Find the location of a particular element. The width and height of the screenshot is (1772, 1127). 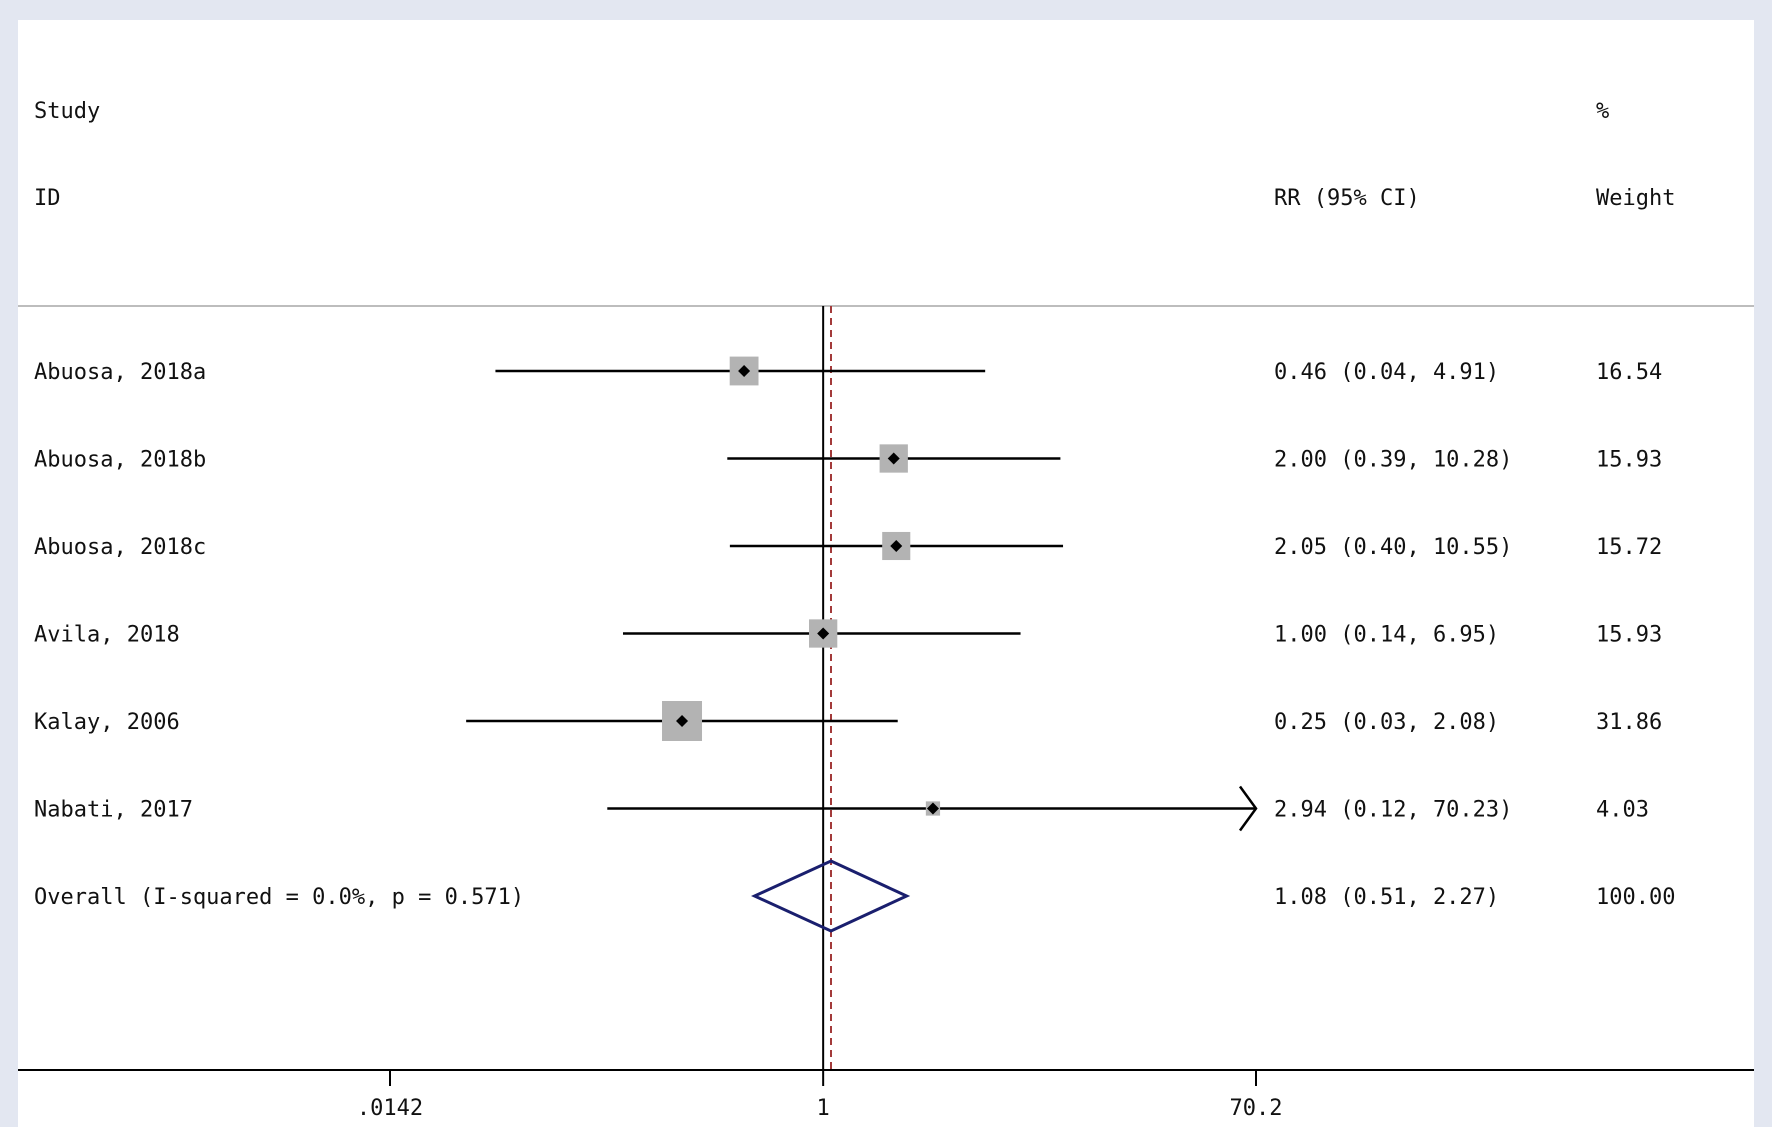

weight-label: 15.72 is located at coordinates (1629, 547).